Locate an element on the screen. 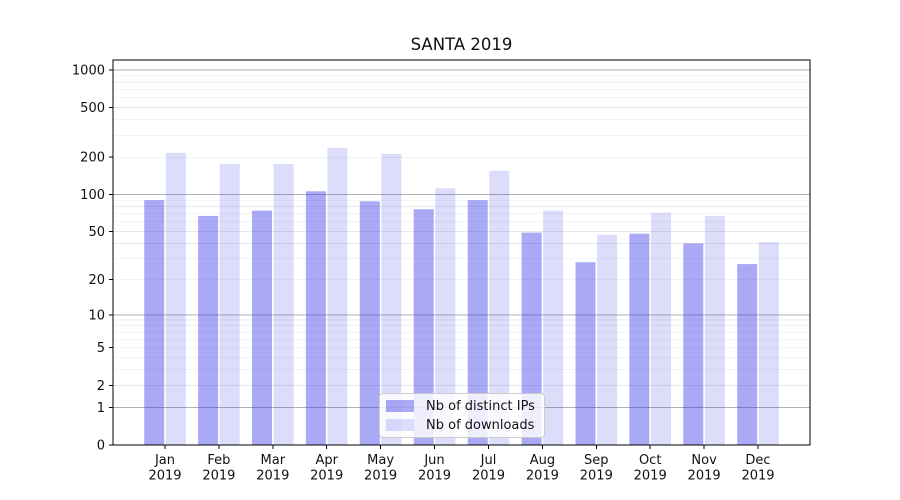 The image size is (900, 500). bar-distinct-ips-aug is located at coordinates (531, 338).